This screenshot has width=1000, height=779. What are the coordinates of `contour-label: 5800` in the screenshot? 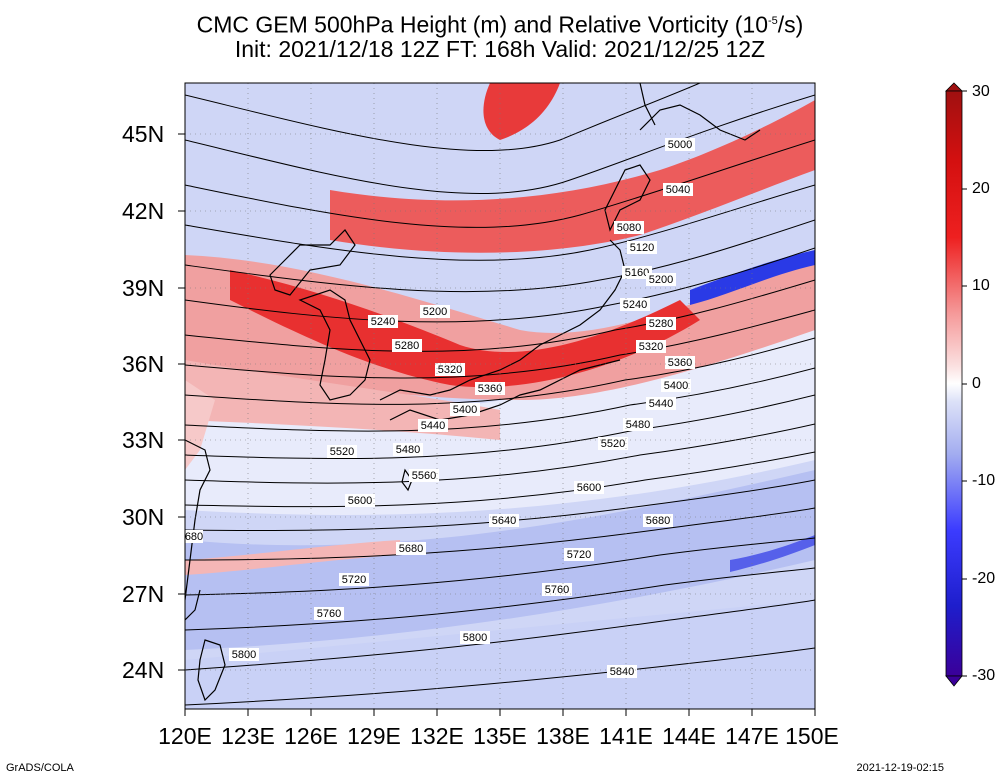 It's located at (475, 637).